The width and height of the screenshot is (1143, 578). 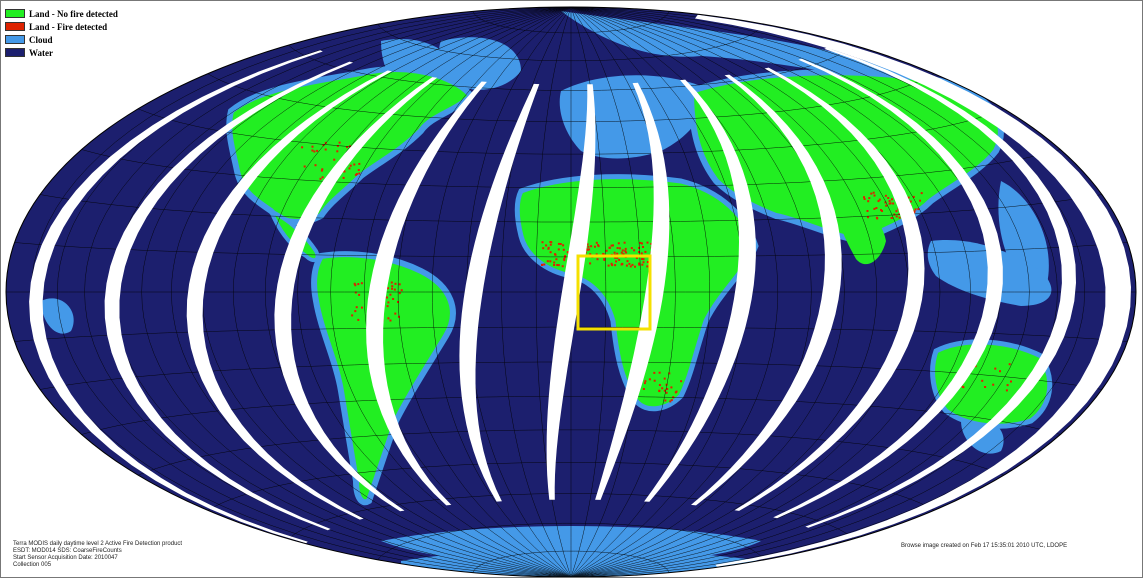 What do you see at coordinates (61, 26) in the screenshot?
I see `legend-item-fire: Land - Fire detected` at bounding box center [61, 26].